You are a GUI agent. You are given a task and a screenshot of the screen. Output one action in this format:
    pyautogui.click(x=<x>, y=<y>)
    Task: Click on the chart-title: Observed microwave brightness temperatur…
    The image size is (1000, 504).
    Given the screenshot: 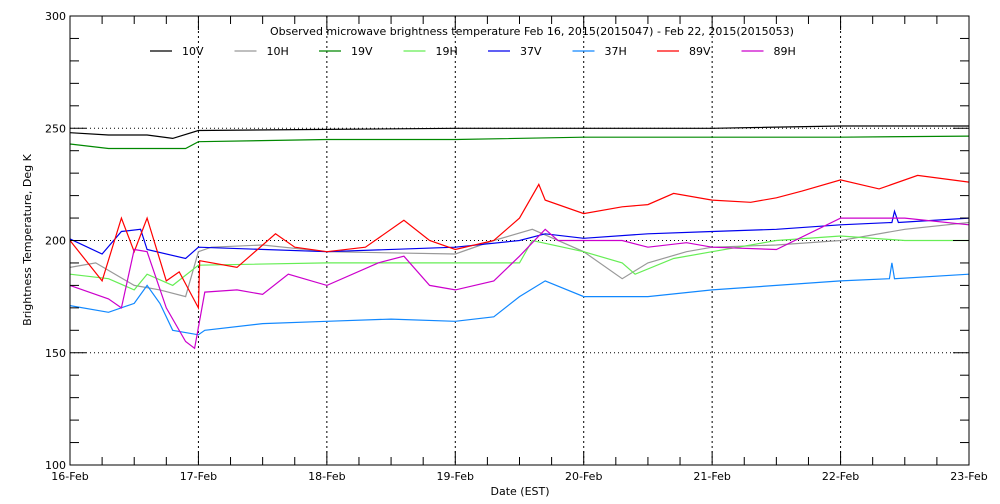 What is the action you would take?
    pyautogui.click(x=532, y=31)
    